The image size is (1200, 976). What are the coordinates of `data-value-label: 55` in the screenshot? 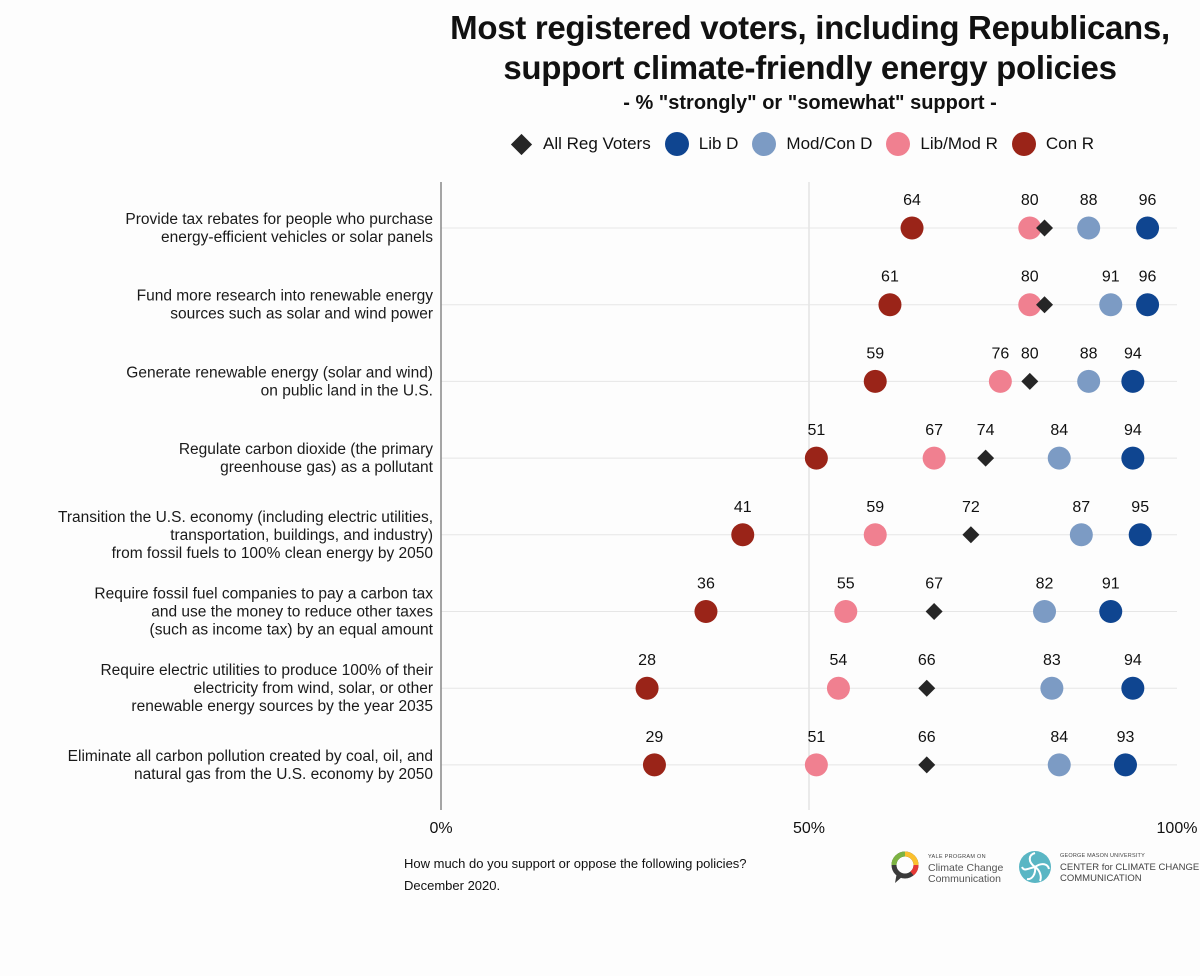 It's located at (846, 584).